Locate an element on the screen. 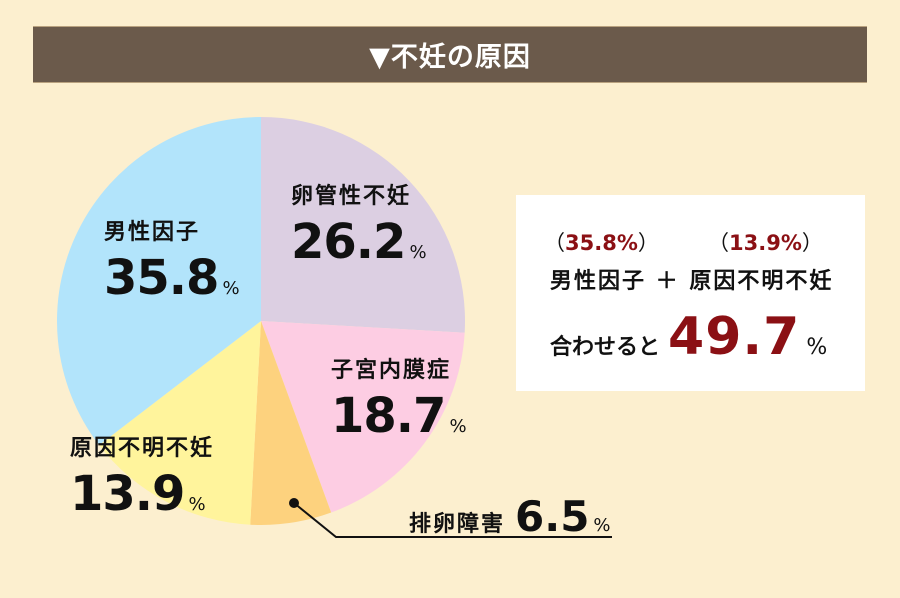 Image resolution: width=900 pixels, height=598 pixels. summary-total-row: 合わせると 49.7 % is located at coordinates (688, 337).